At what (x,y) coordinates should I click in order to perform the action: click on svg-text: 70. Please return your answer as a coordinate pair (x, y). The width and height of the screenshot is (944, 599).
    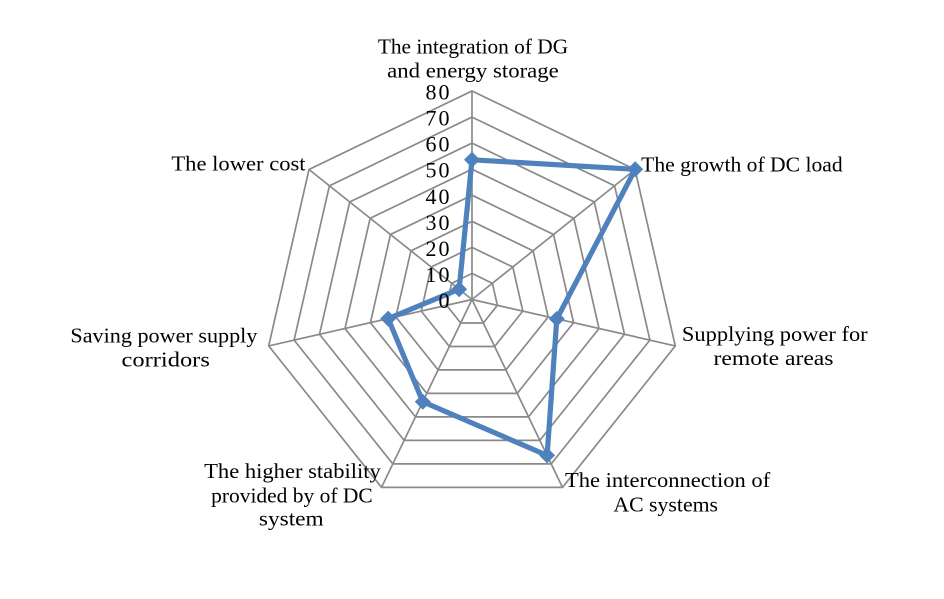
    Looking at the image, I should click on (438, 118).